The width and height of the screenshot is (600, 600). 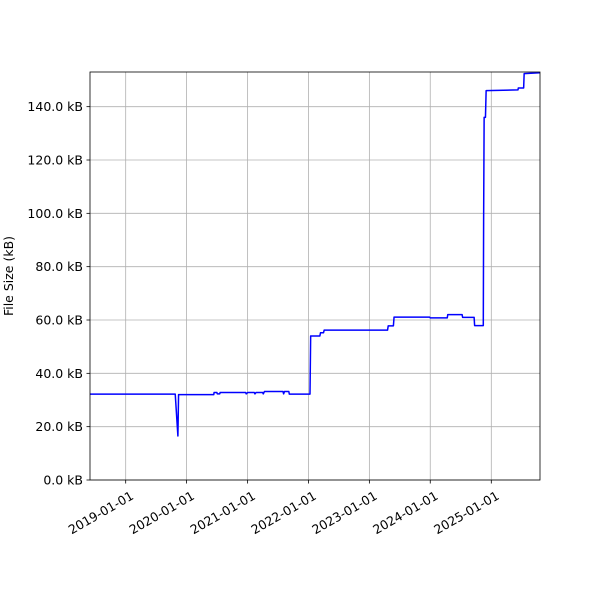 What do you see at coordinates (63, 480) in the screenshot?
I see `y-tick-label: 0.0 kB` at bounding box center [63, 480].